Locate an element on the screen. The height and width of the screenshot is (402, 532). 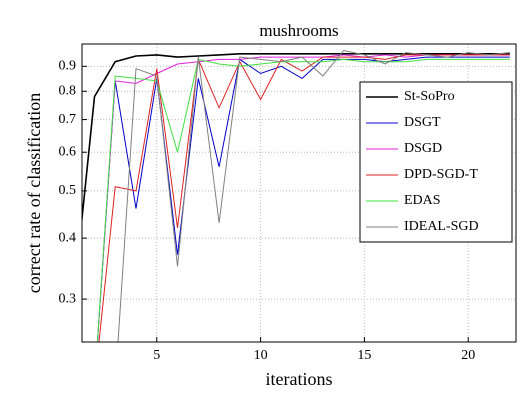
y-tick-label: 0.3 is located at coordinates (68, 298).